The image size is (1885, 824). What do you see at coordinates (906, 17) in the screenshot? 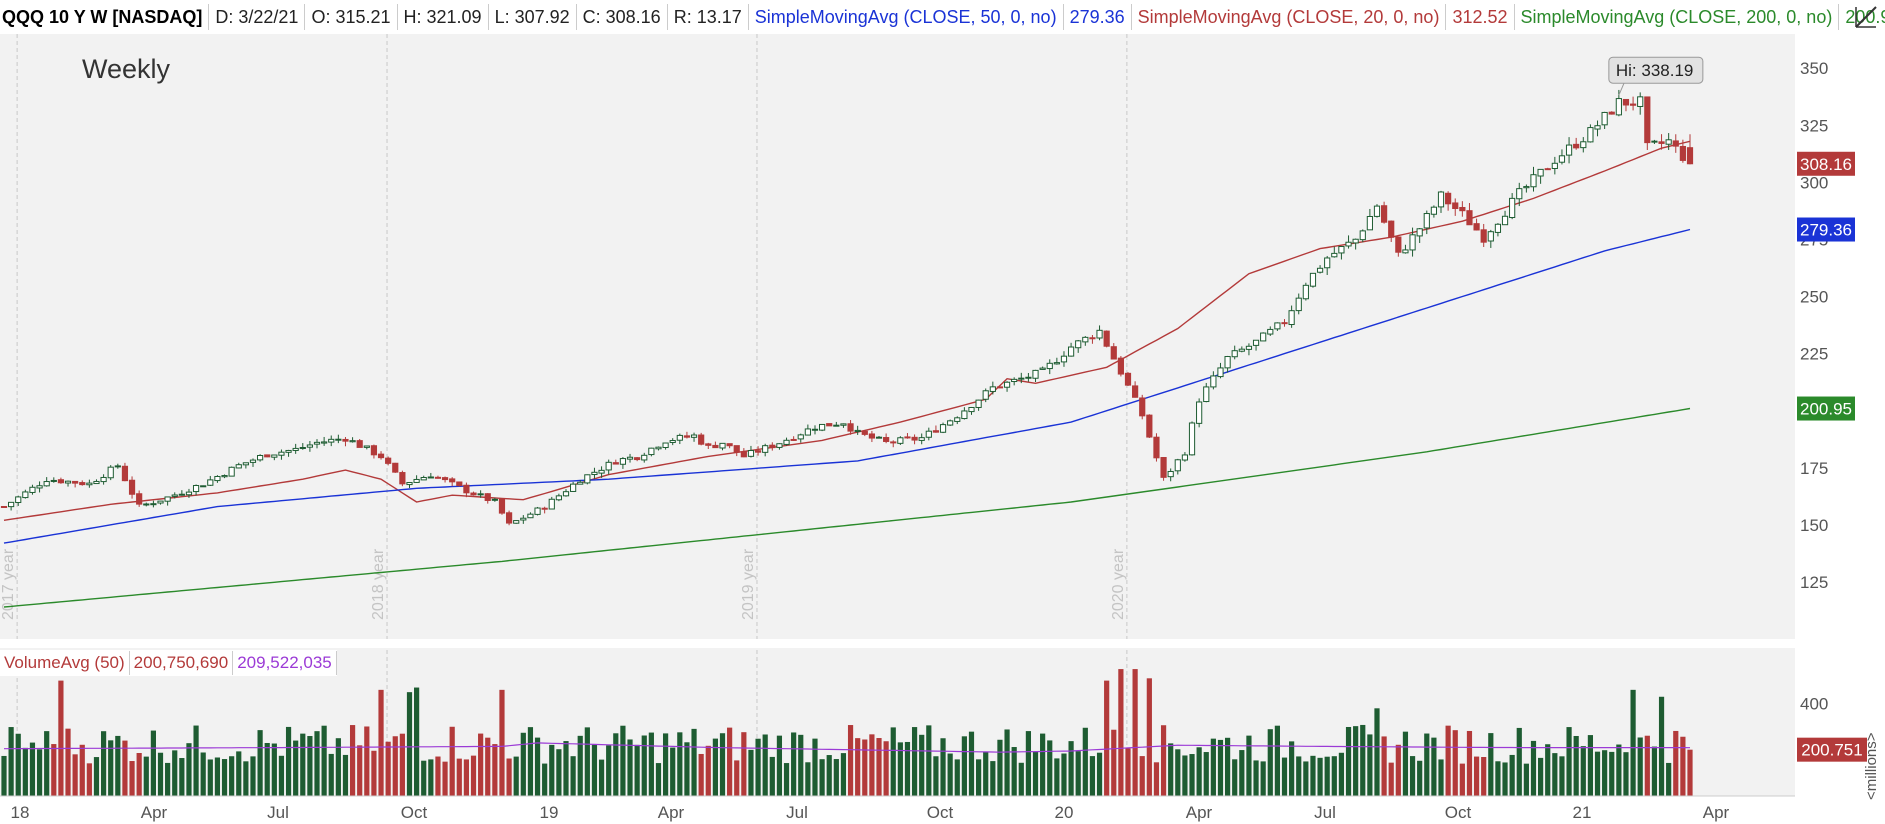
I see `sma50-legend: SimpleMovingAvg (CLOSE, 50, 0, no)` at bounding box center [906, 17].